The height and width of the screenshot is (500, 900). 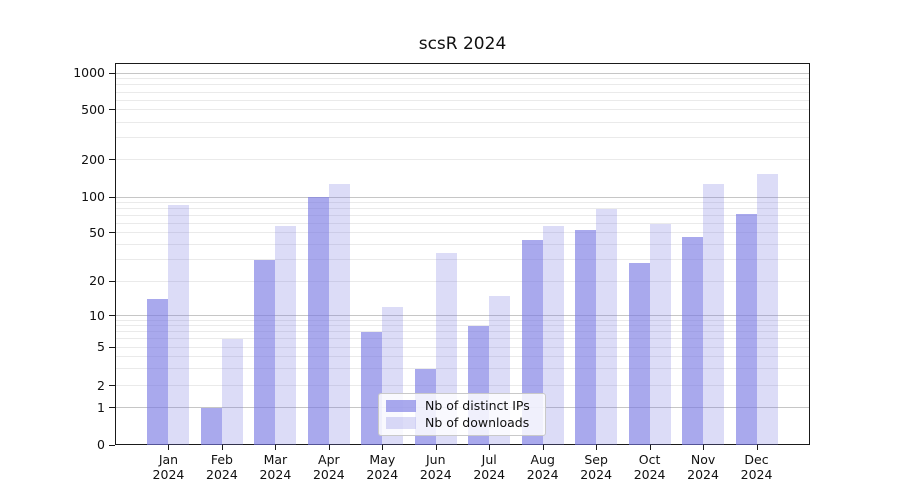 I want to click on bar-aug-downloads, so click(x=553, y=335).